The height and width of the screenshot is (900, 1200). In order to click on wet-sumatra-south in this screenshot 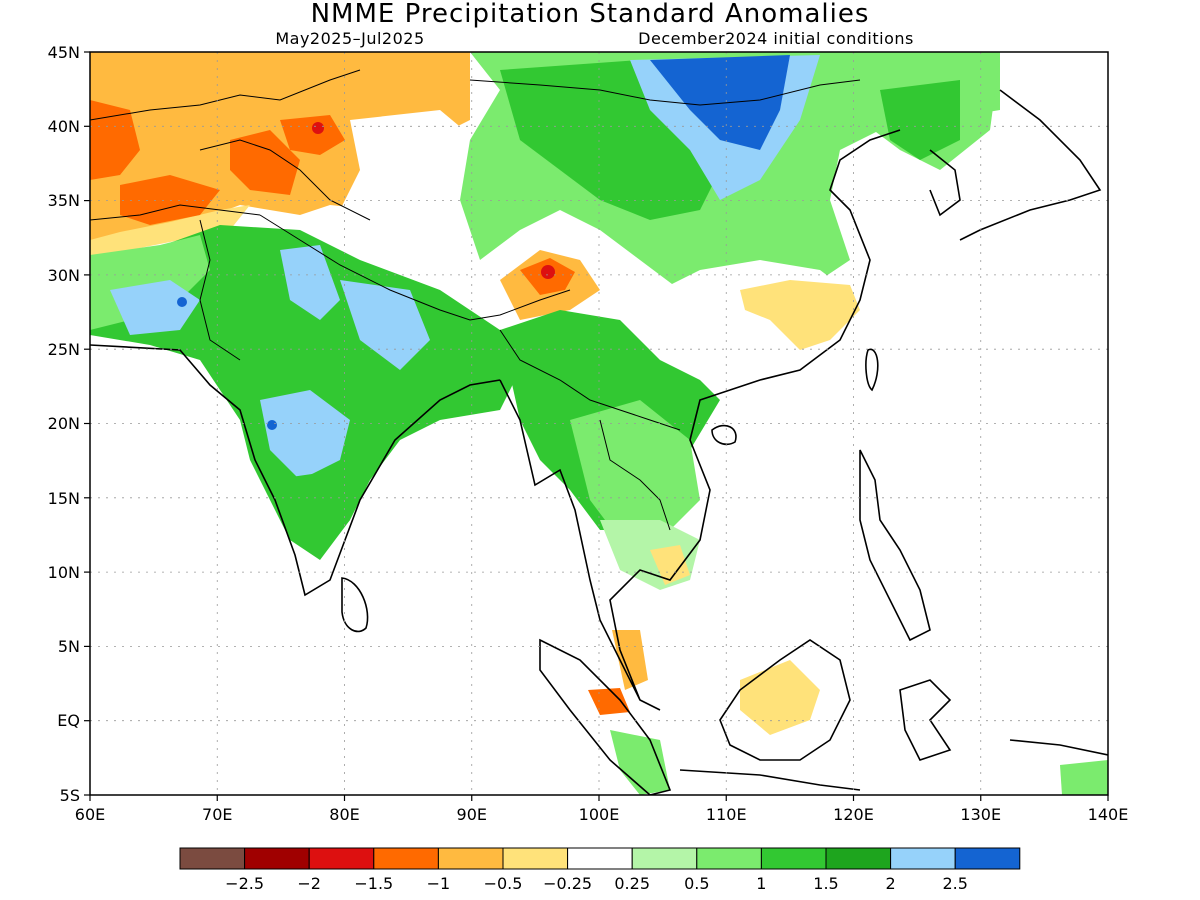, I will do `click(640, 762)`.